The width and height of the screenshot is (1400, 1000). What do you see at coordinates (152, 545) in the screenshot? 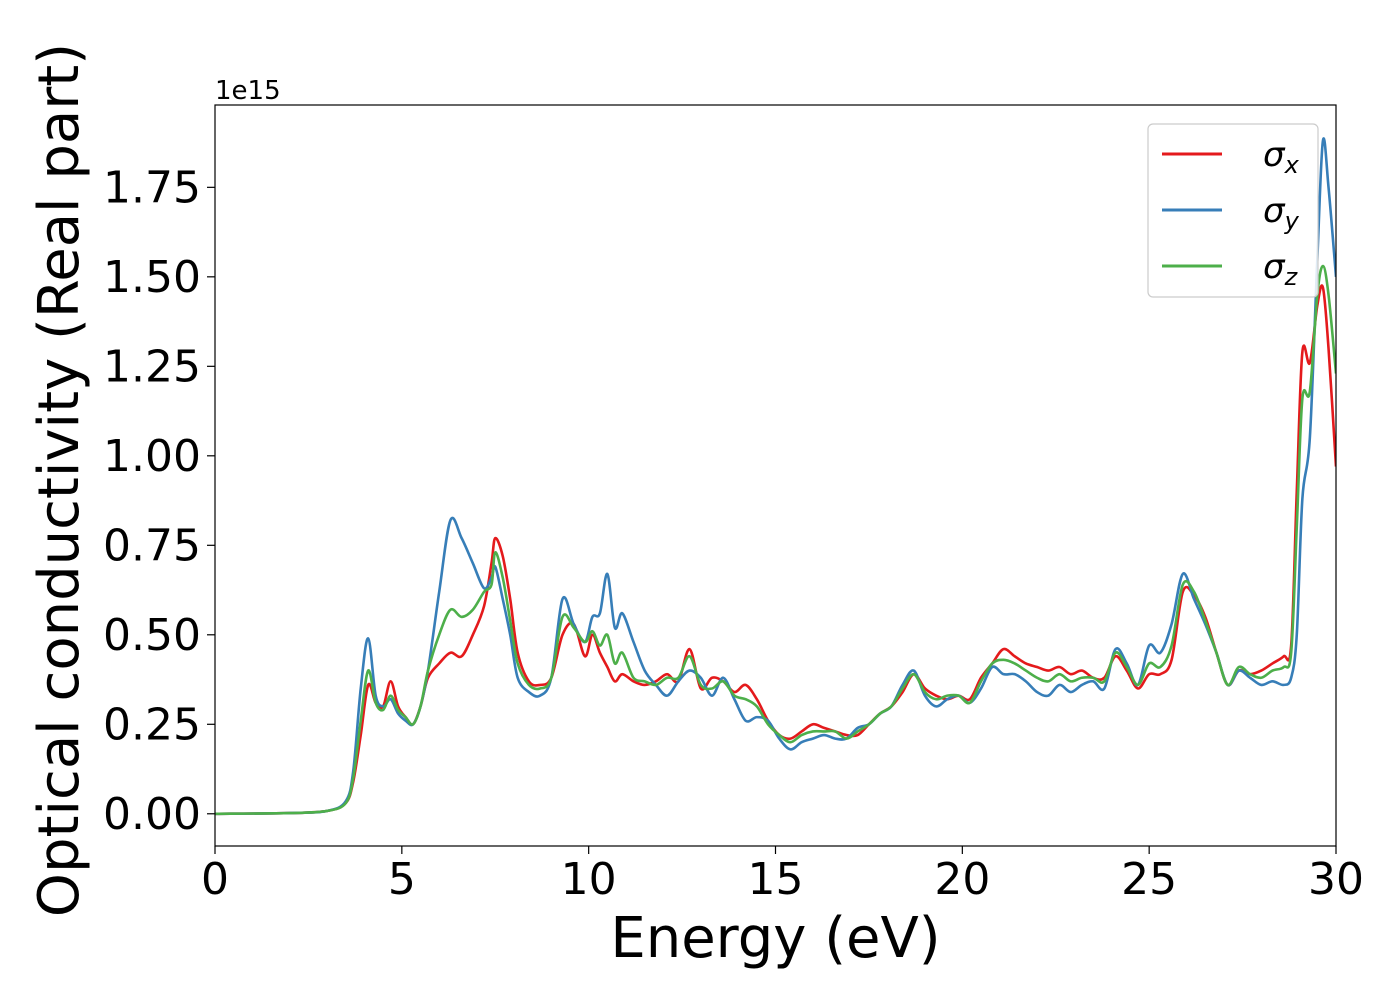
I see `y-tick-label: 0.75` at bounding box center [152, 545].